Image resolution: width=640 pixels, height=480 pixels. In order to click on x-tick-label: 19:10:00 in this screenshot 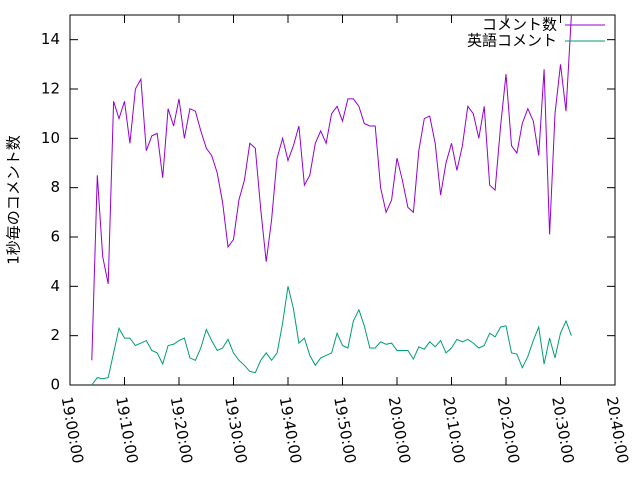, I will do `click(126, 429)`.